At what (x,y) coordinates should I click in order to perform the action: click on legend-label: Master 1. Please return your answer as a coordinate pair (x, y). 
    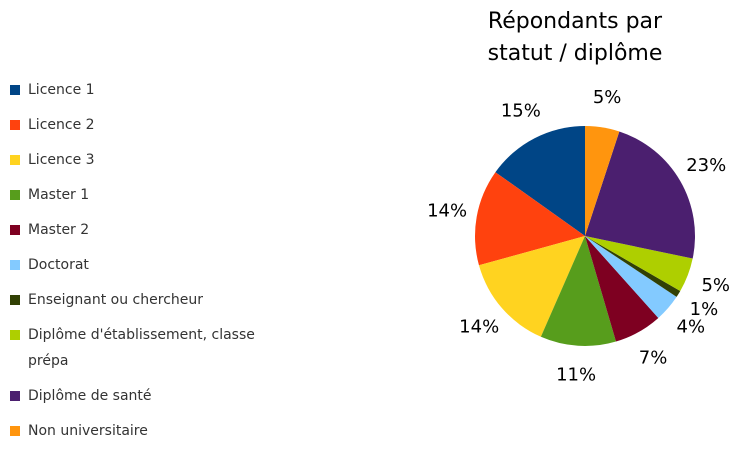
    Looking at the image, I should click on (59, 195).